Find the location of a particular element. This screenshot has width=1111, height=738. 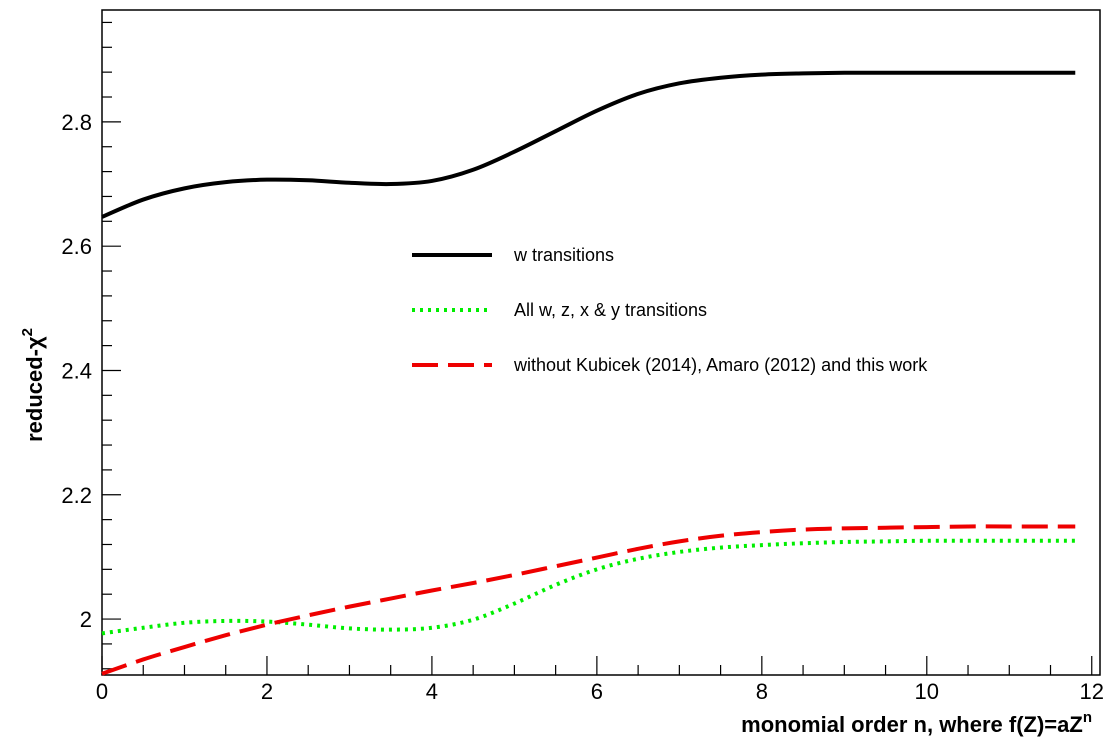

y-axis-title-sup: 2 is located at coordinates (27, 332).